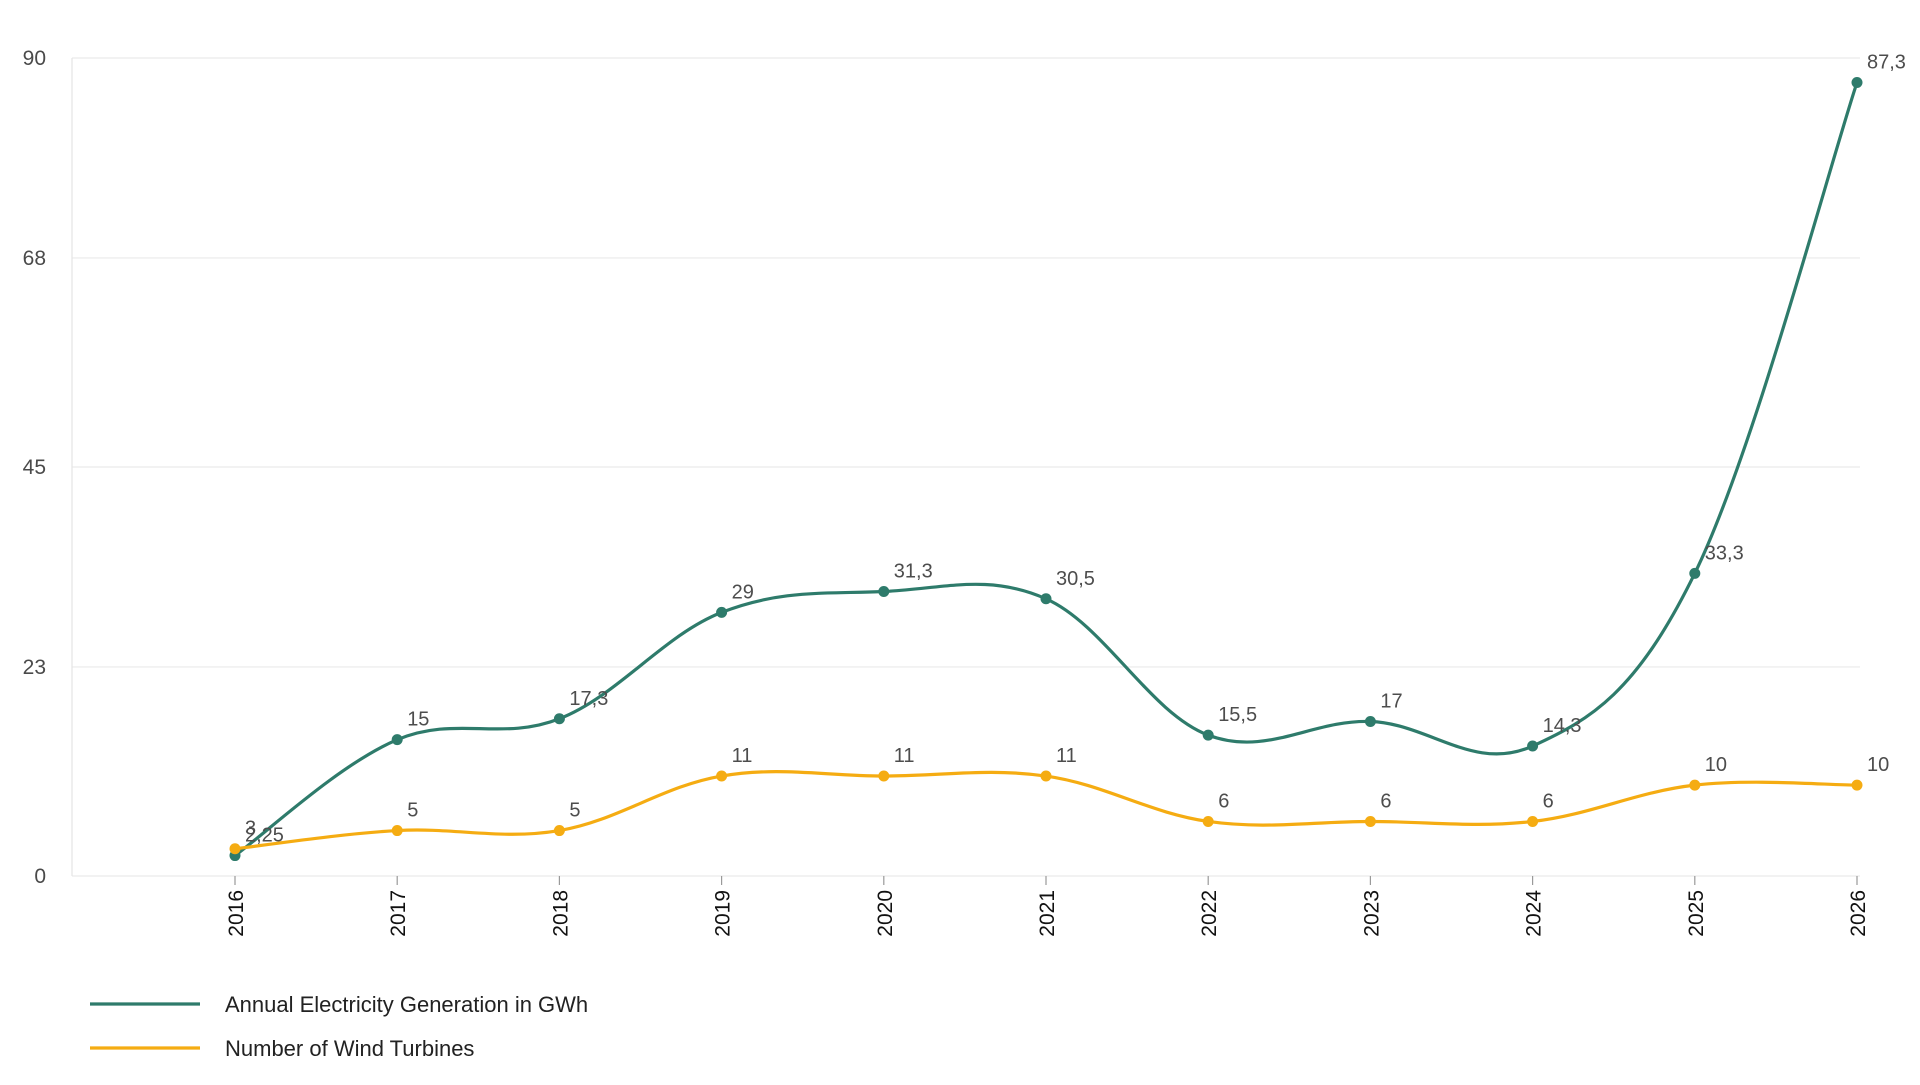  Describe the element at coordinates (743, 592) in the screenshot. I see `data-label: 29` at that location.